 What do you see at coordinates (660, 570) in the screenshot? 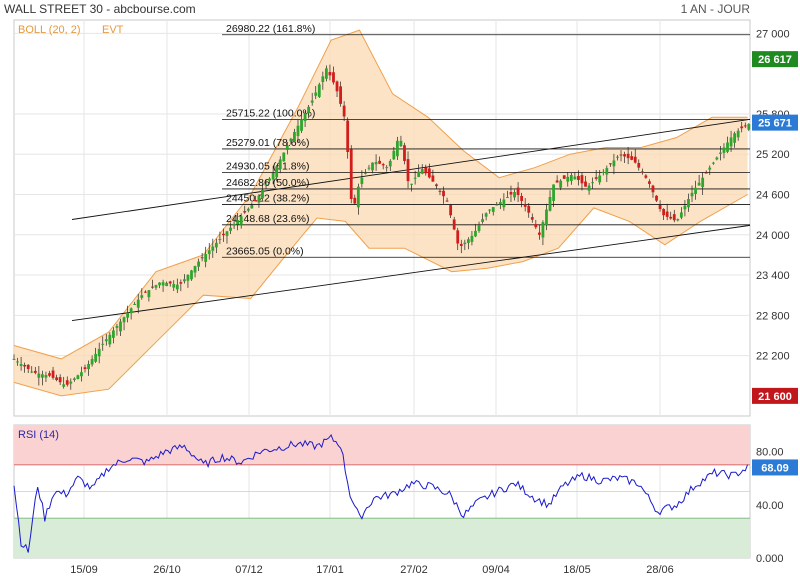
I see `x-tick-label: 28/06` at bounding box center [660, 570].